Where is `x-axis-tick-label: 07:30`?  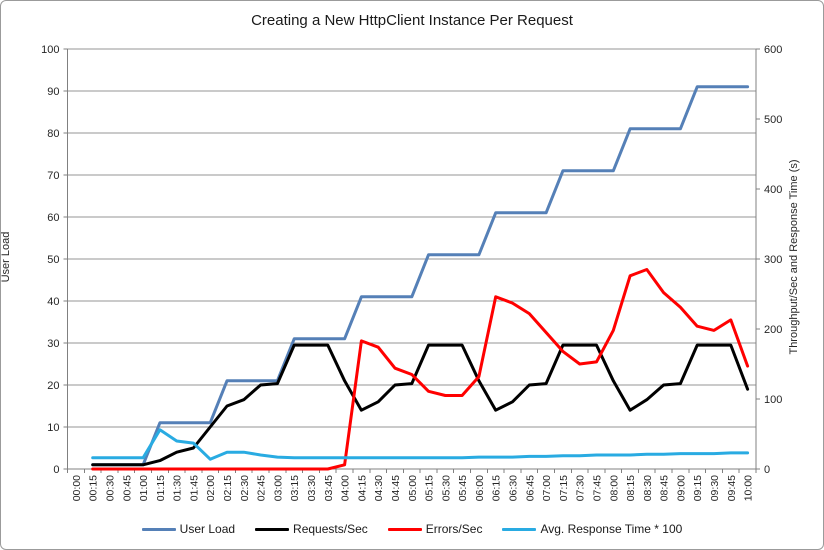
x-axis-tick-label: 07:30 is located at coordinates (581, 488).